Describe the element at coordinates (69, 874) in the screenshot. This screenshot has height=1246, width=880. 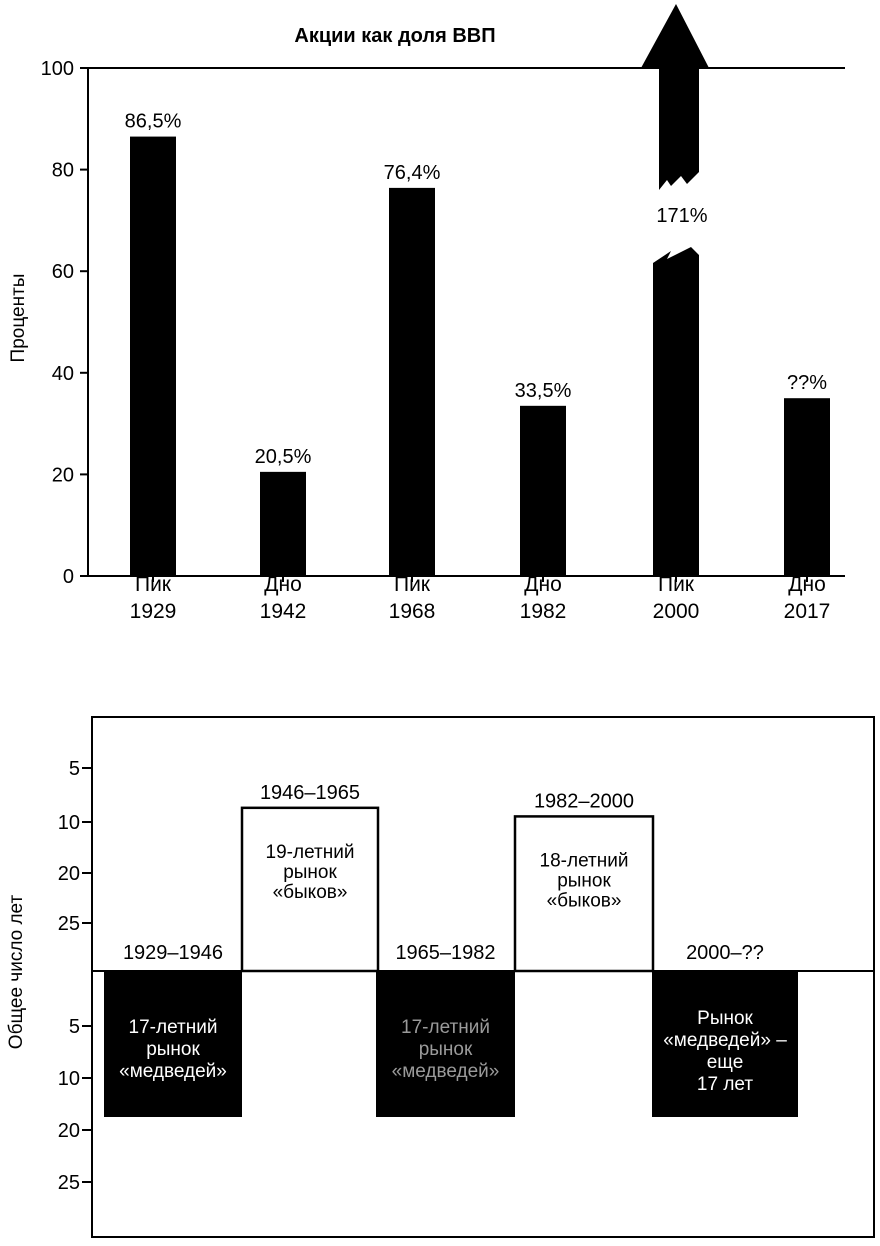
I see `y-tick-label-up: 20` at that location.